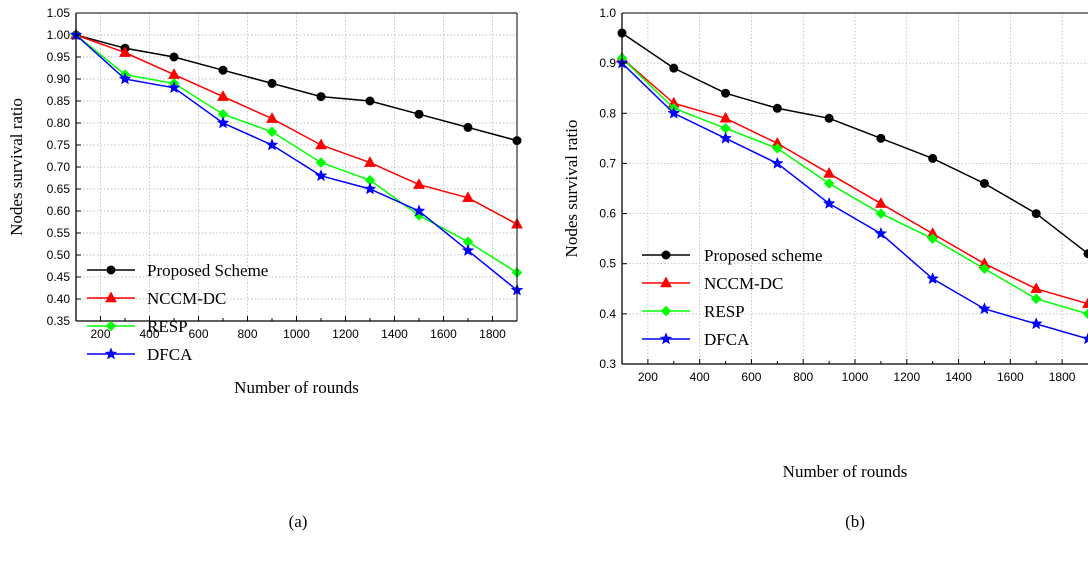 The image size is (1088, 566). I want to click on y-tick-label: 0.8, so click(607, 113).